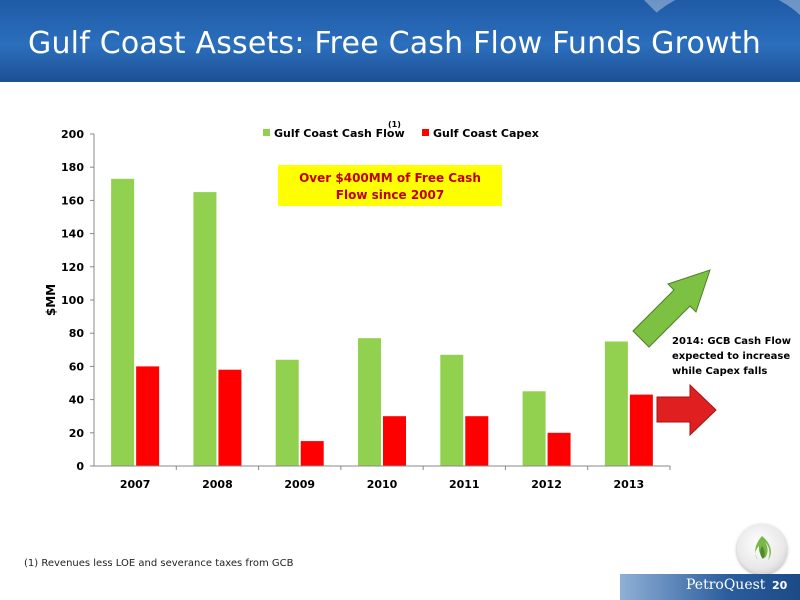  Describe the element at coordinates (464, 484) in the screenshot. I see `x-tick-label: 2011` at that location.